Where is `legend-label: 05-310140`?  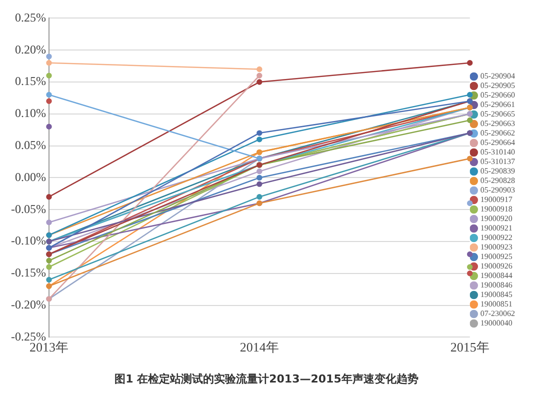
legend-label: 05-310140 is located at coordinates (498, 152).